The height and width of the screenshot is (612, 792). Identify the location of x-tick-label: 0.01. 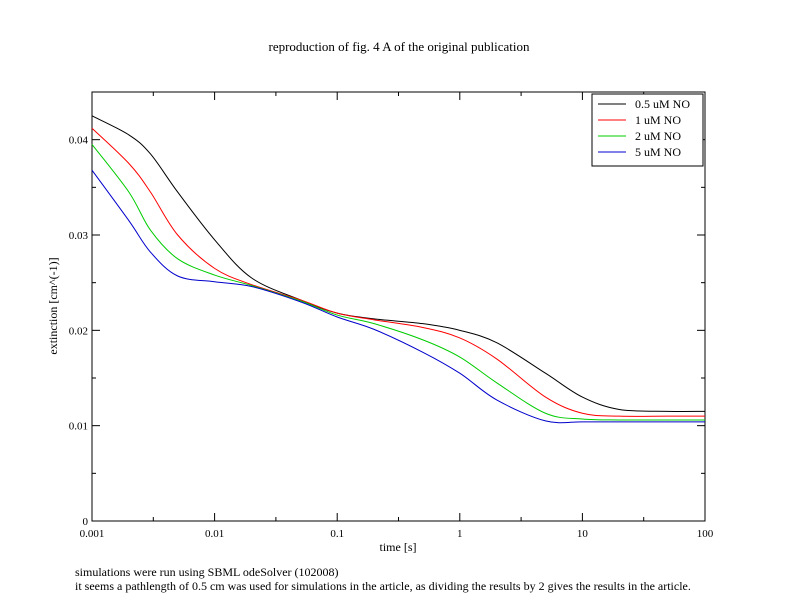
(214, 534).